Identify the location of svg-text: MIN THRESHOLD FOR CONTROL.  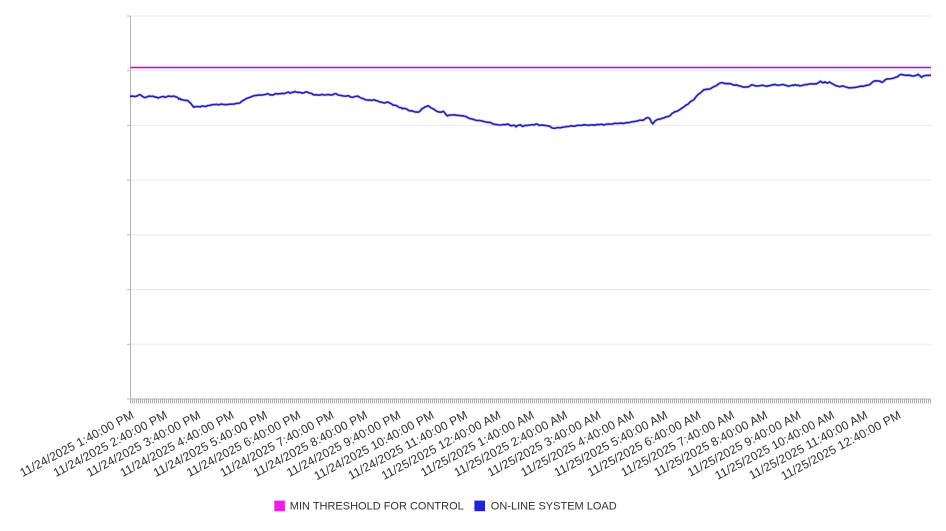
(377, 507).